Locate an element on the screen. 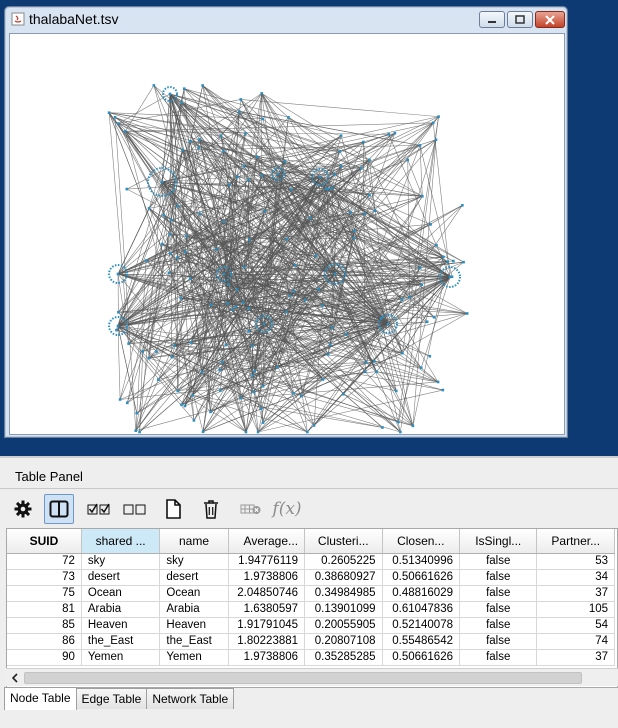  check-all-icon is located at coordinates (98, 509).